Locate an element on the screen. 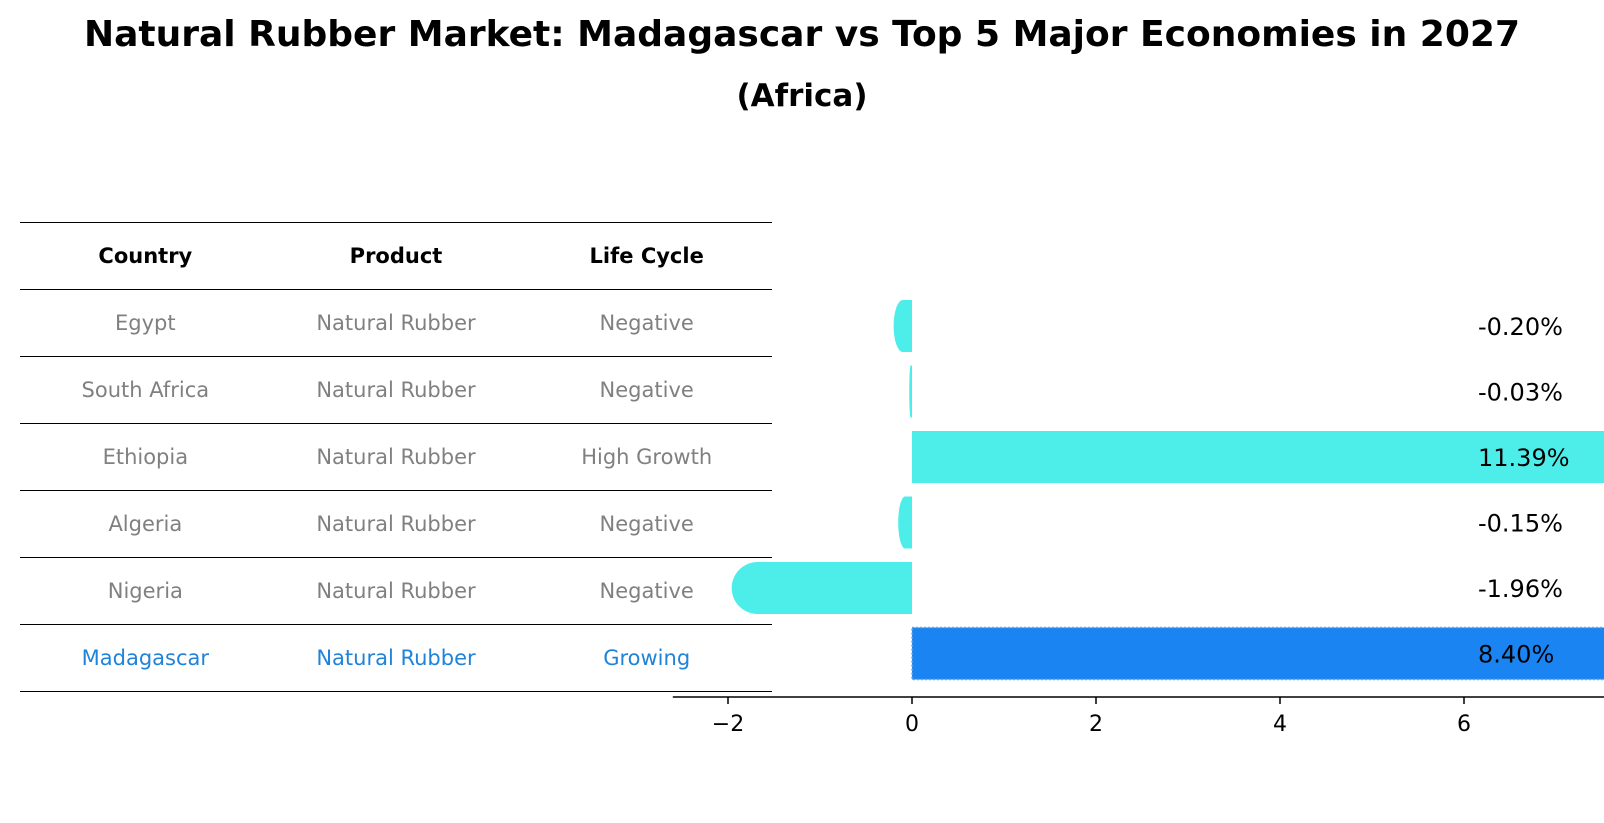  cell-country: Egypt is located at coordinates (145, 323).